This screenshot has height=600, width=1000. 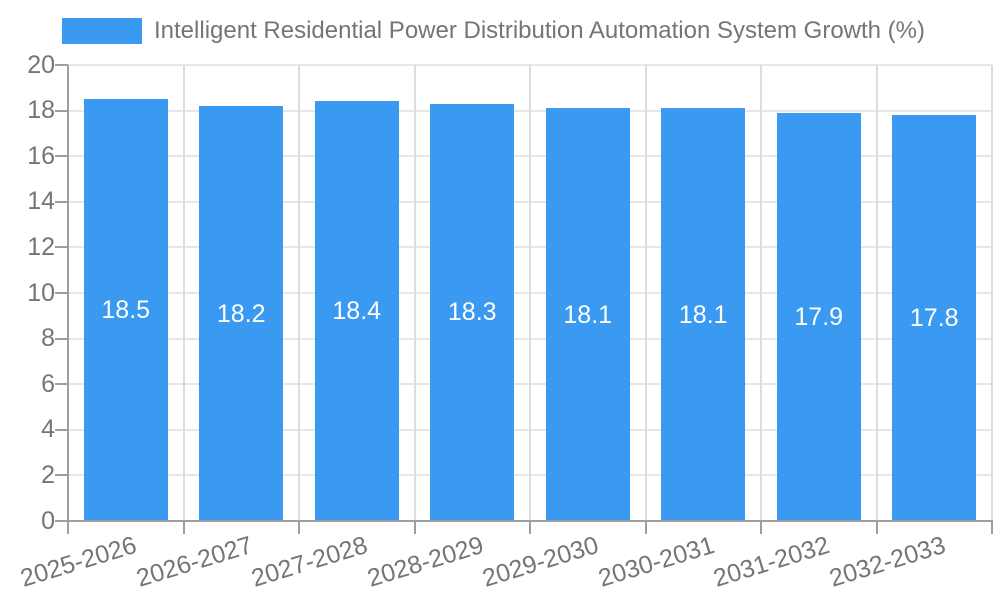 I want to click on x-tick-label: 2026-2027, so click(x=194, y=562).